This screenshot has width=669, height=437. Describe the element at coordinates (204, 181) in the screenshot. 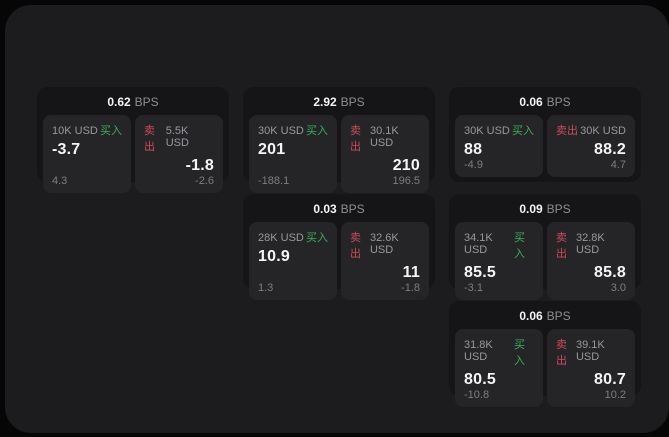

I see `sell-sub-value: -2.6` at that location.